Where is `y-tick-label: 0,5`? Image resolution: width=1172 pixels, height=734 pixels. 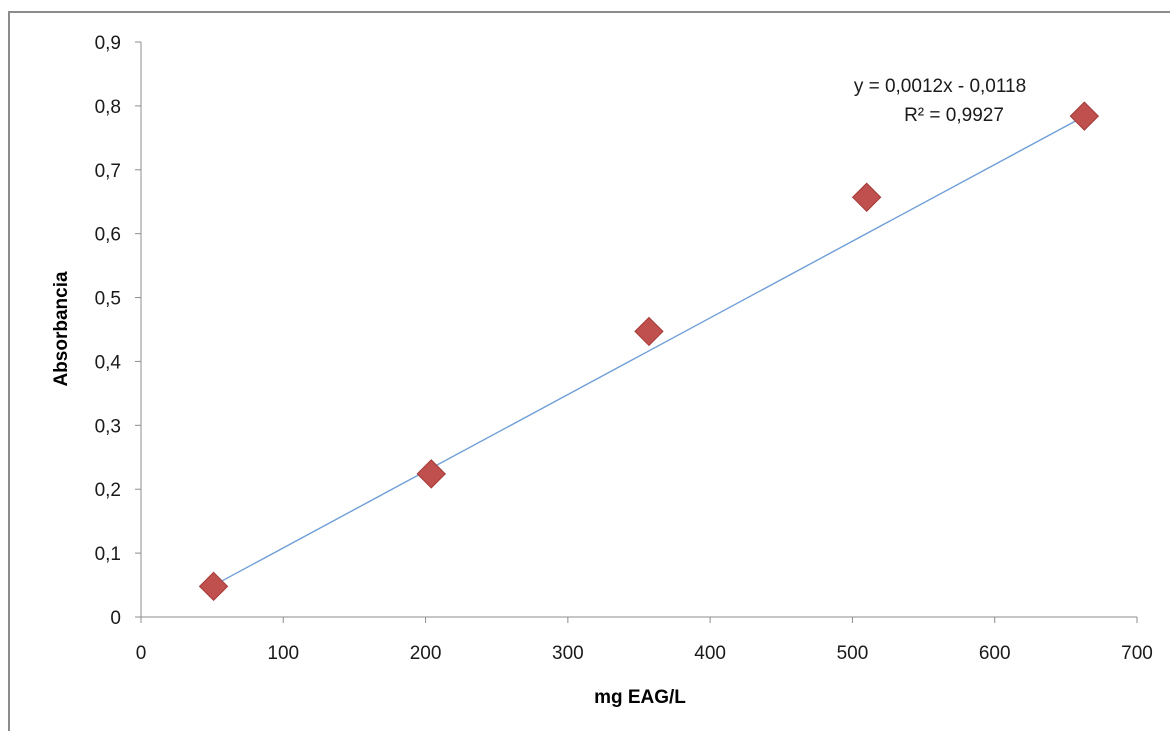
y-tick-label: 0,5 is located at coordinates (108, 299).